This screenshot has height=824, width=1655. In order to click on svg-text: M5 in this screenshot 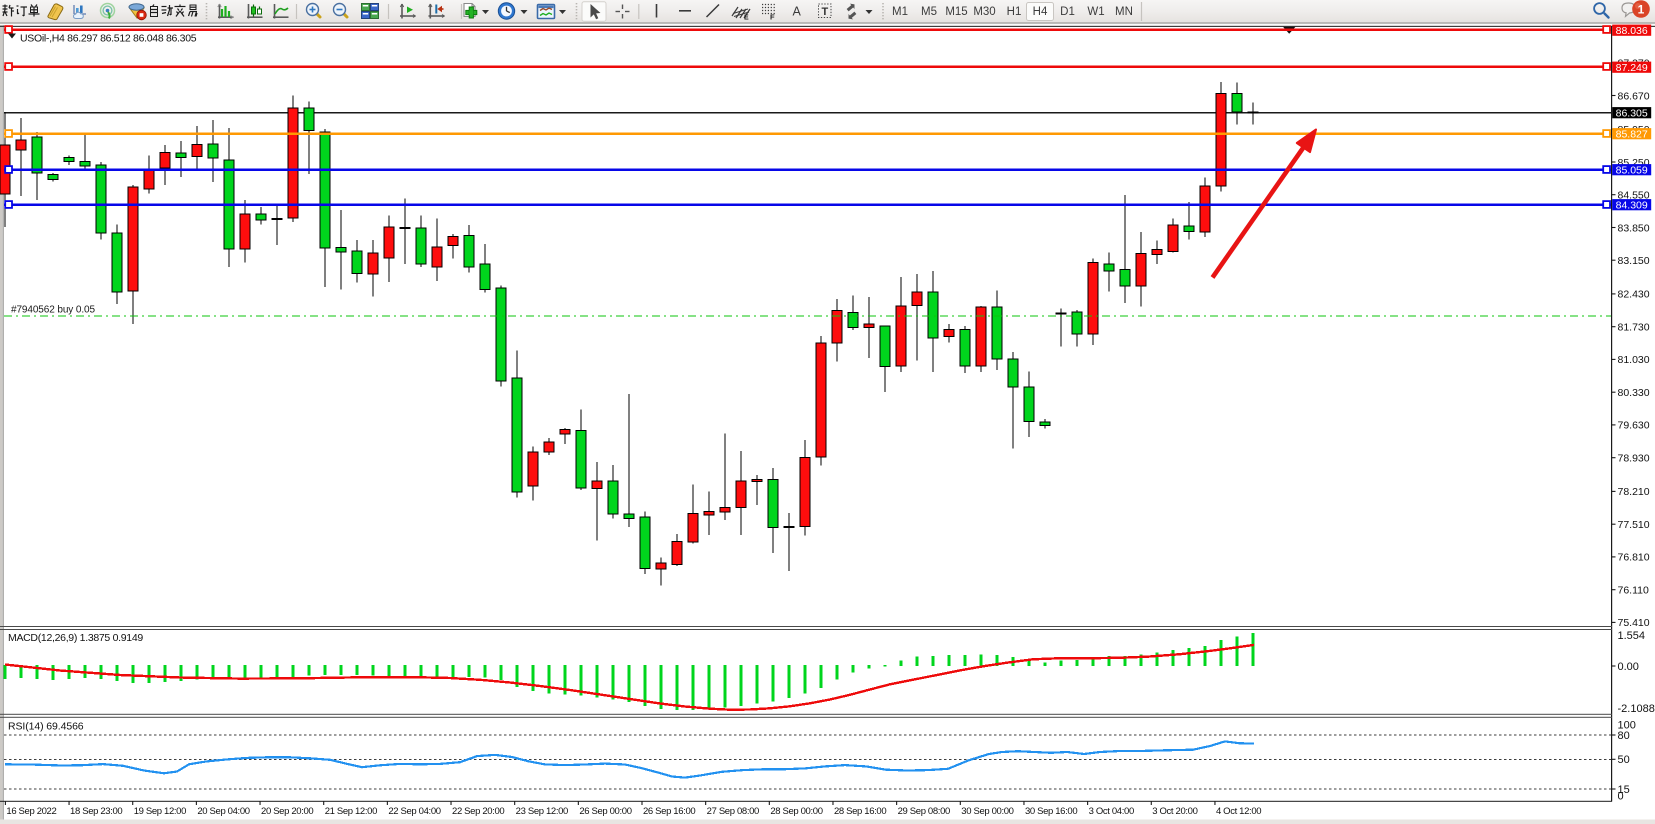, I will do `click(929, 12)`.